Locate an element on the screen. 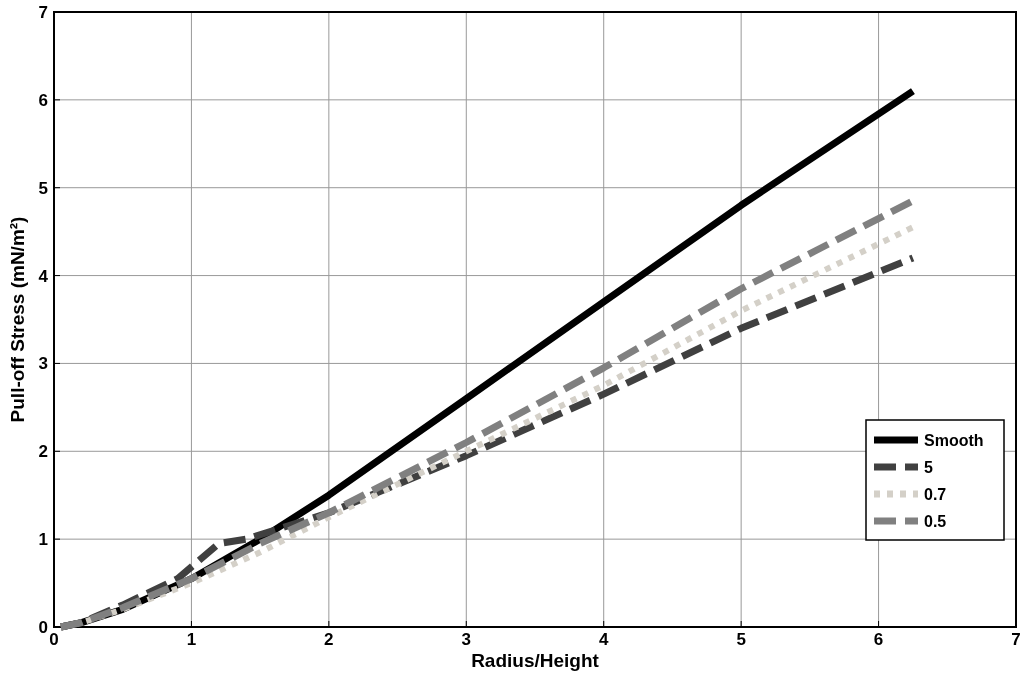 This screenshot has height=689, width=1024. y-tick-label: 7 is located at coordinates (43, 12).